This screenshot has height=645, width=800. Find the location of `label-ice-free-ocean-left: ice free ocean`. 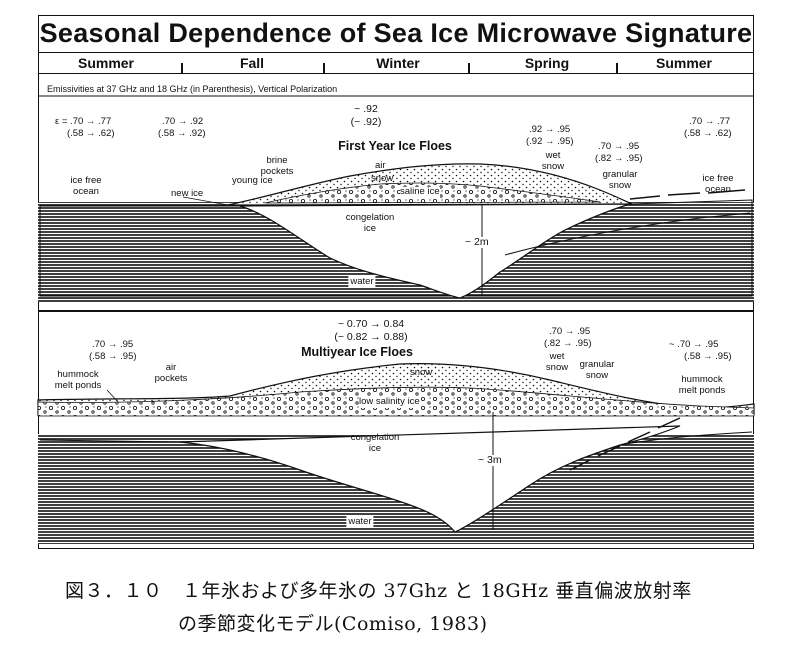

label-ice-free-ocean-left: ice free ocean is located at coordinates (86, 186).